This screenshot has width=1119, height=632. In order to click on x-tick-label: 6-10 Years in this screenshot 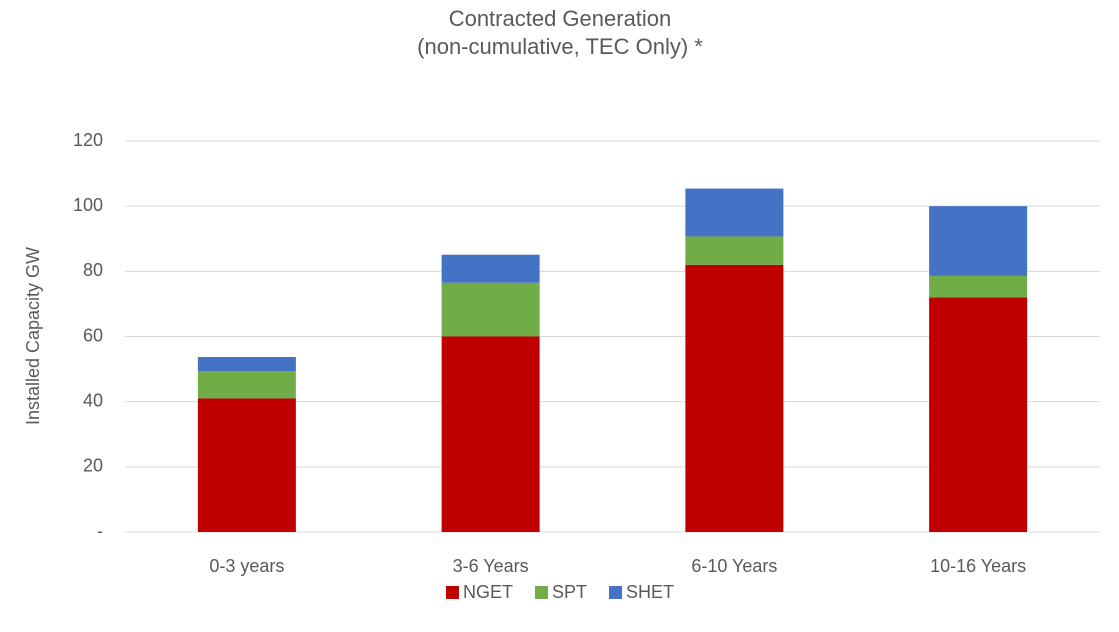, I will do `click(734, 566)`.